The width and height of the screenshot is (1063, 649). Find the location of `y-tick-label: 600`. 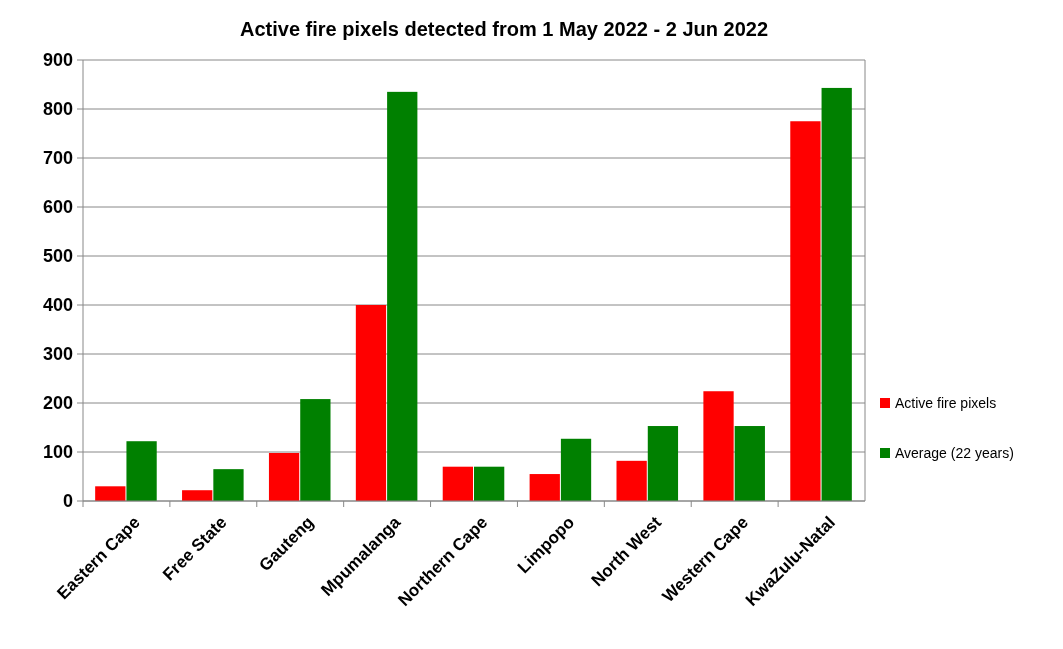

y-tick-label: 600 is located at coordinates (57, 207).